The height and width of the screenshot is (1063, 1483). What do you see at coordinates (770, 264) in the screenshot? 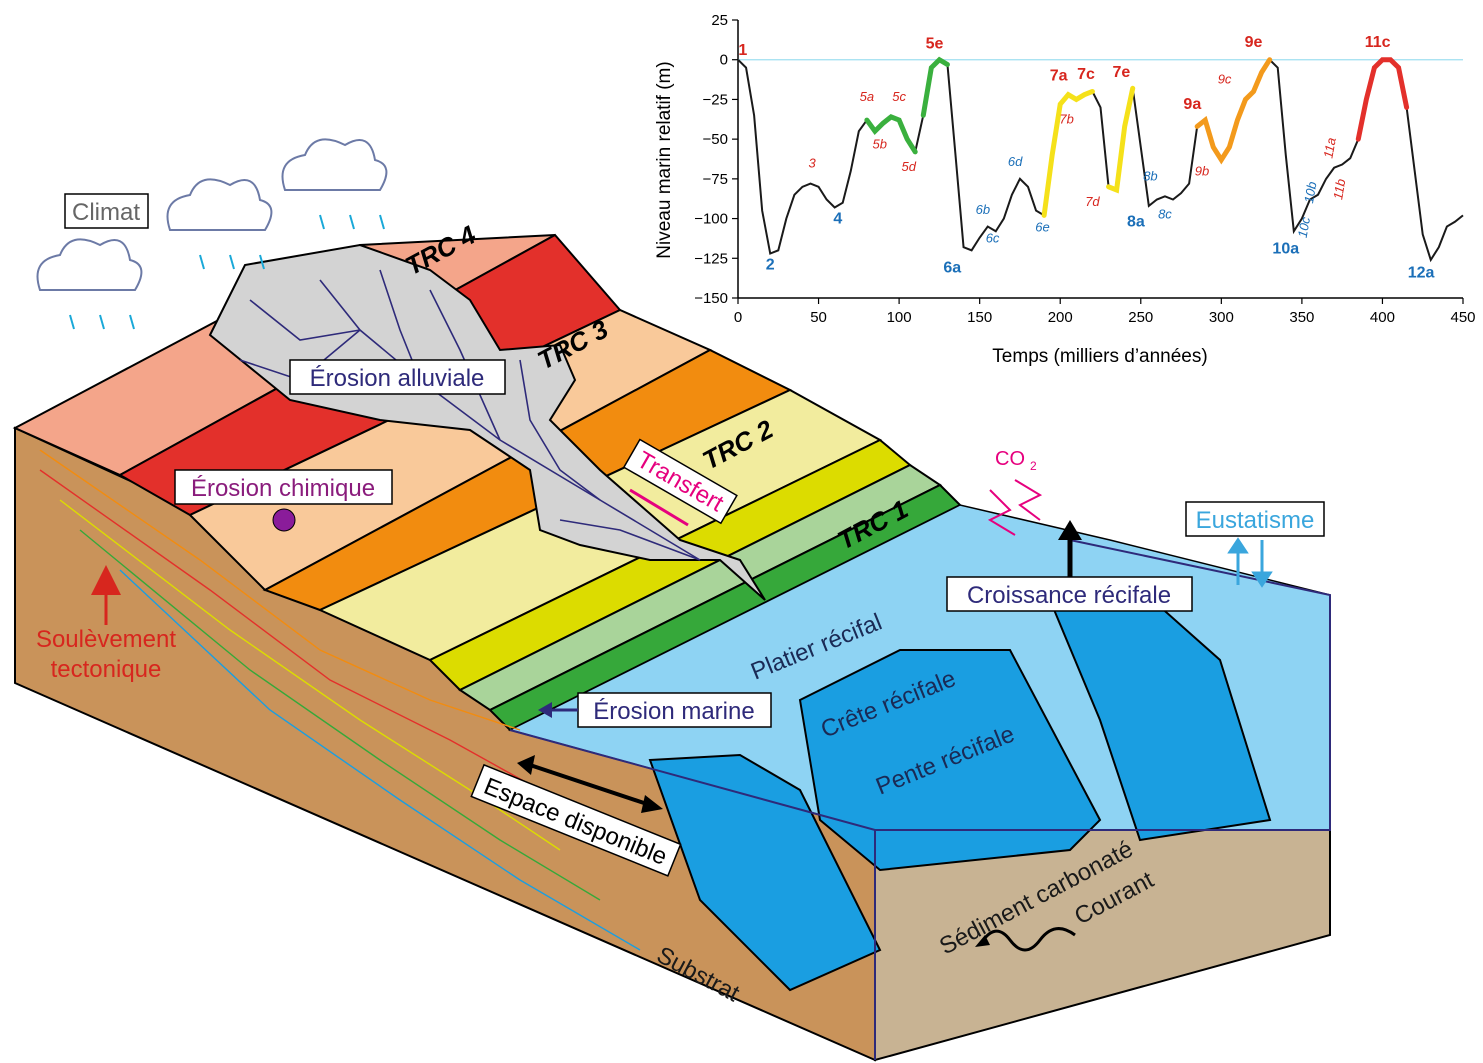
I see `peak-label: 2` at bounding box center [770, 264].